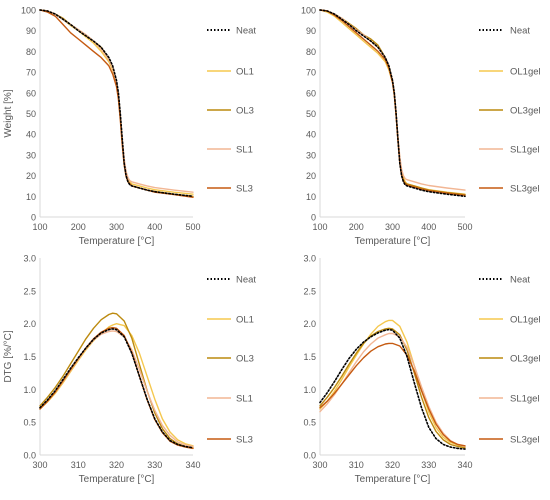  I want to click on y-tick-label: 60, so click(31, 93).